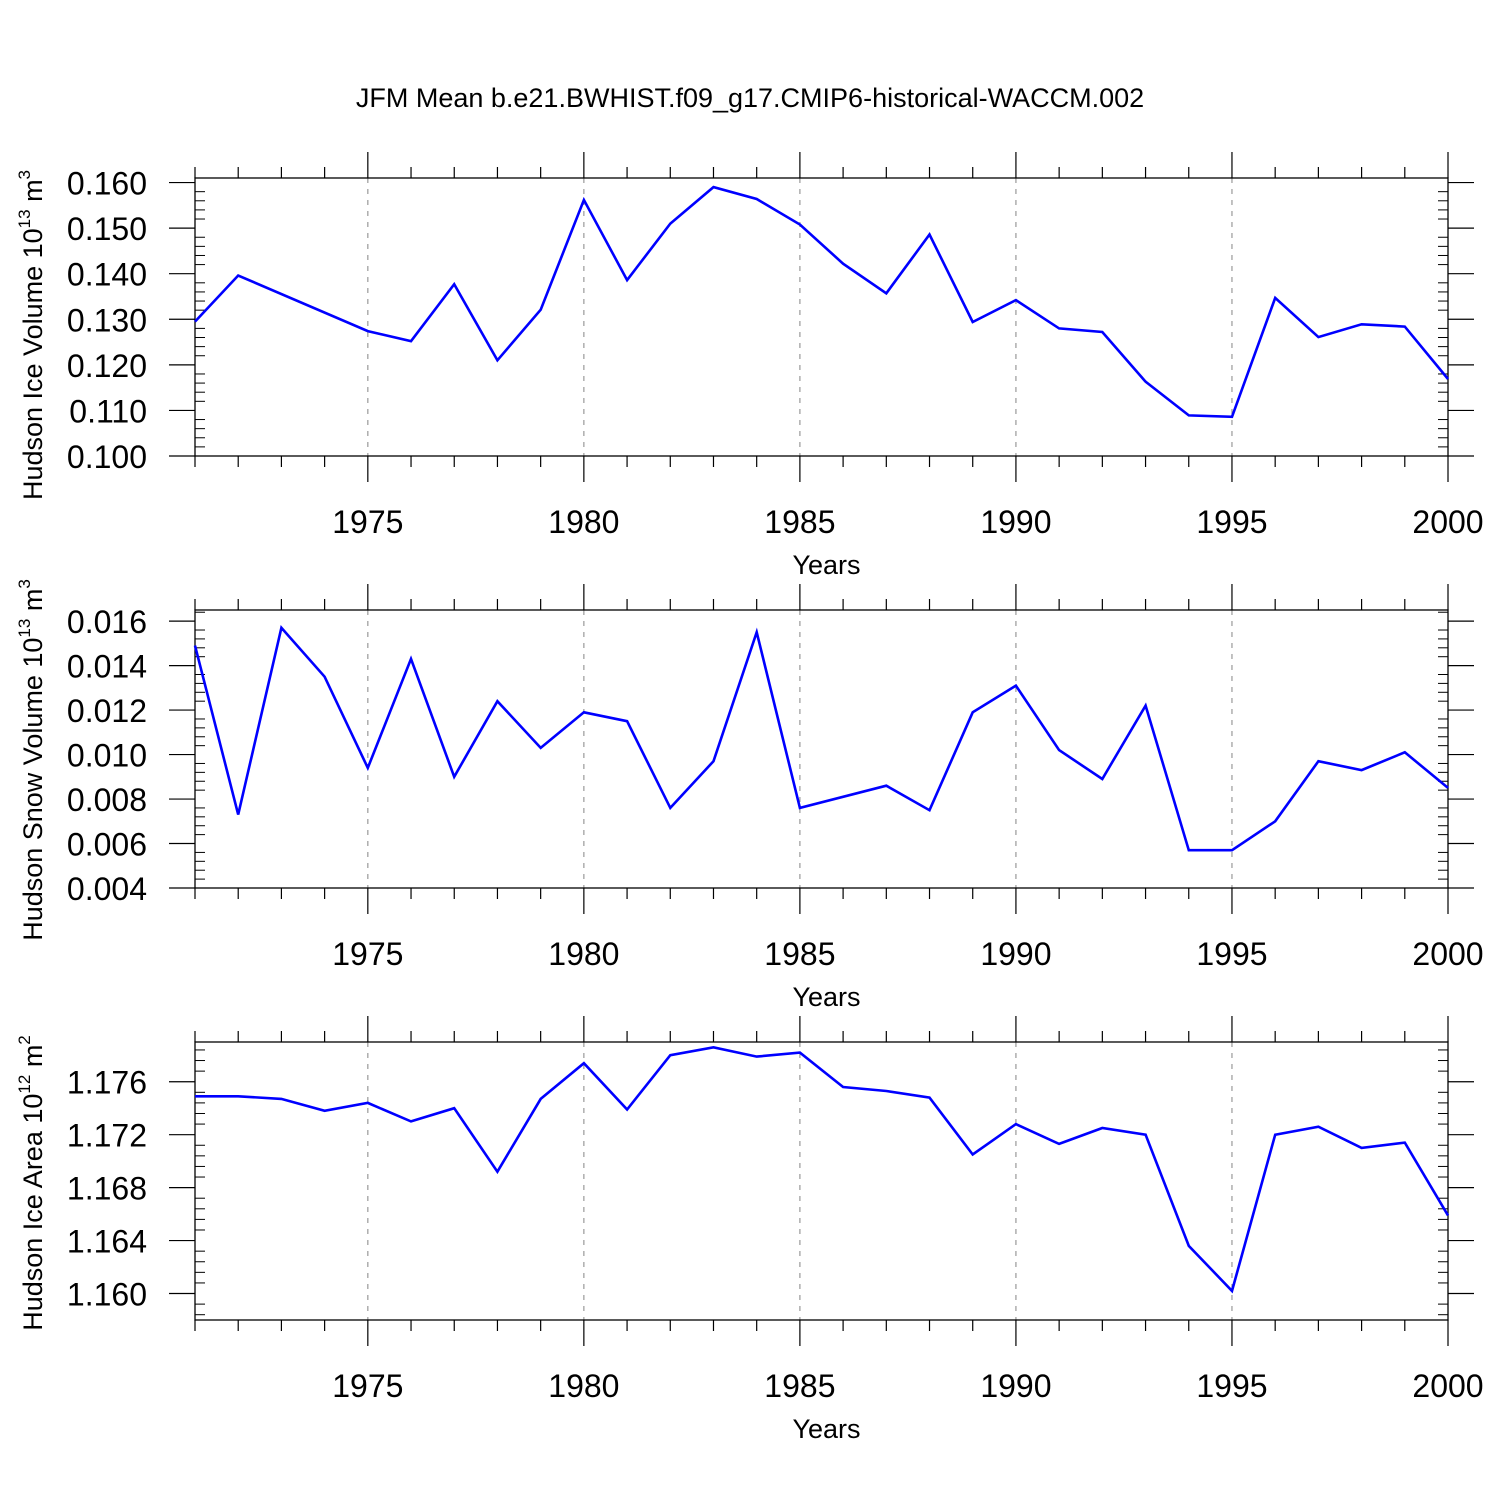  I want to click on y-tick-label: 0.120, so click(107, 366).